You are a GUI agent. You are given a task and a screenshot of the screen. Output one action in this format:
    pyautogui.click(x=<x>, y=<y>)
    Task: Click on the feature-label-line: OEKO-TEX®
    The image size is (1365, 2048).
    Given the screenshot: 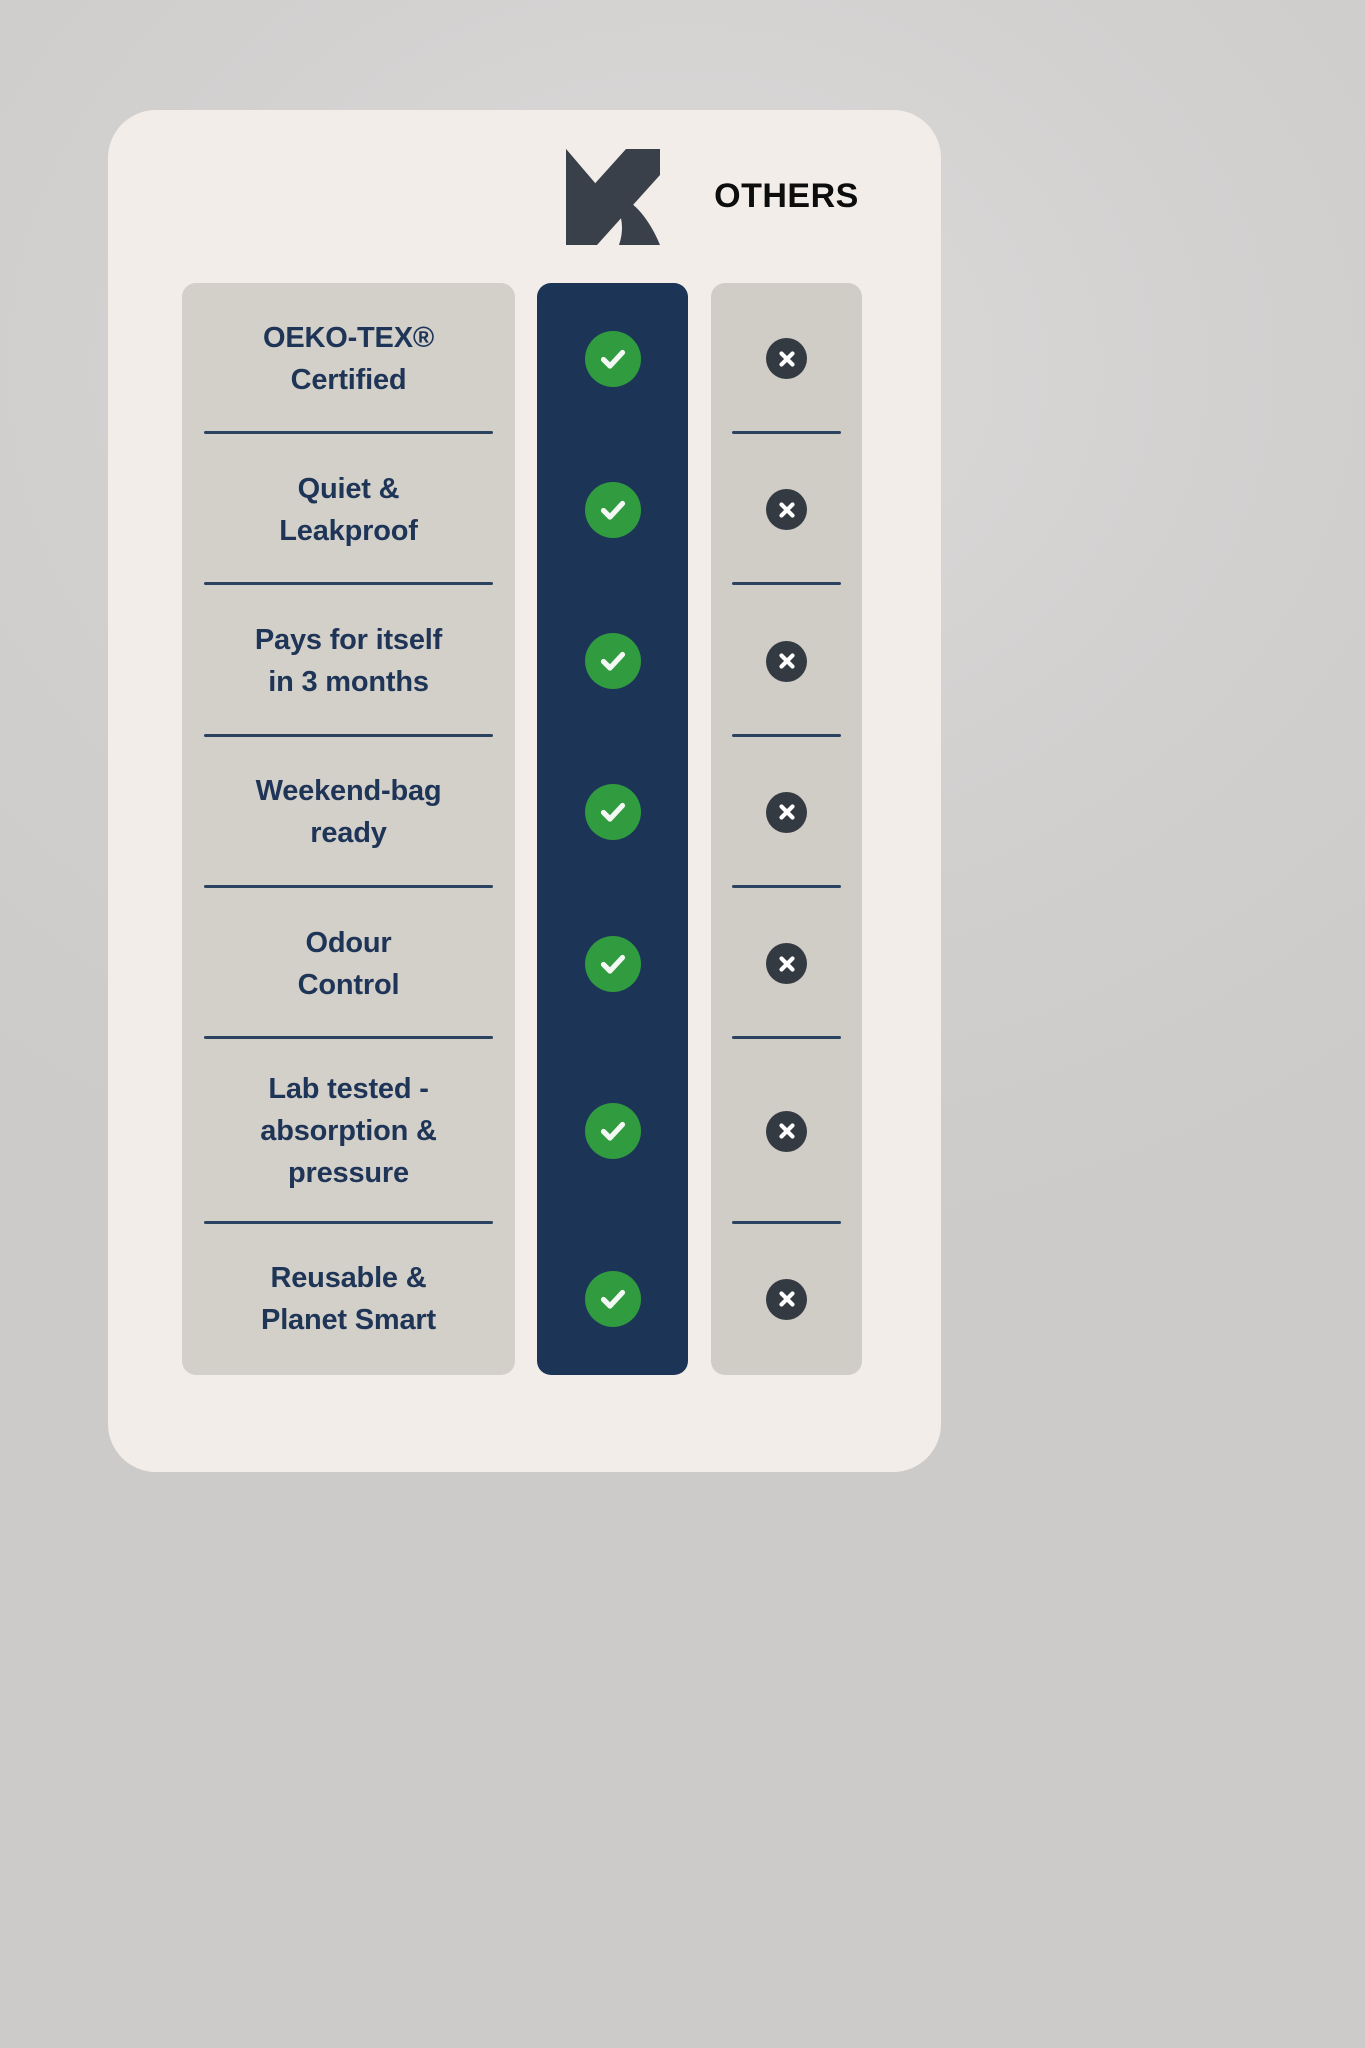 What is the action you would take?
    pyautogui.click(x=348, y=337)
    